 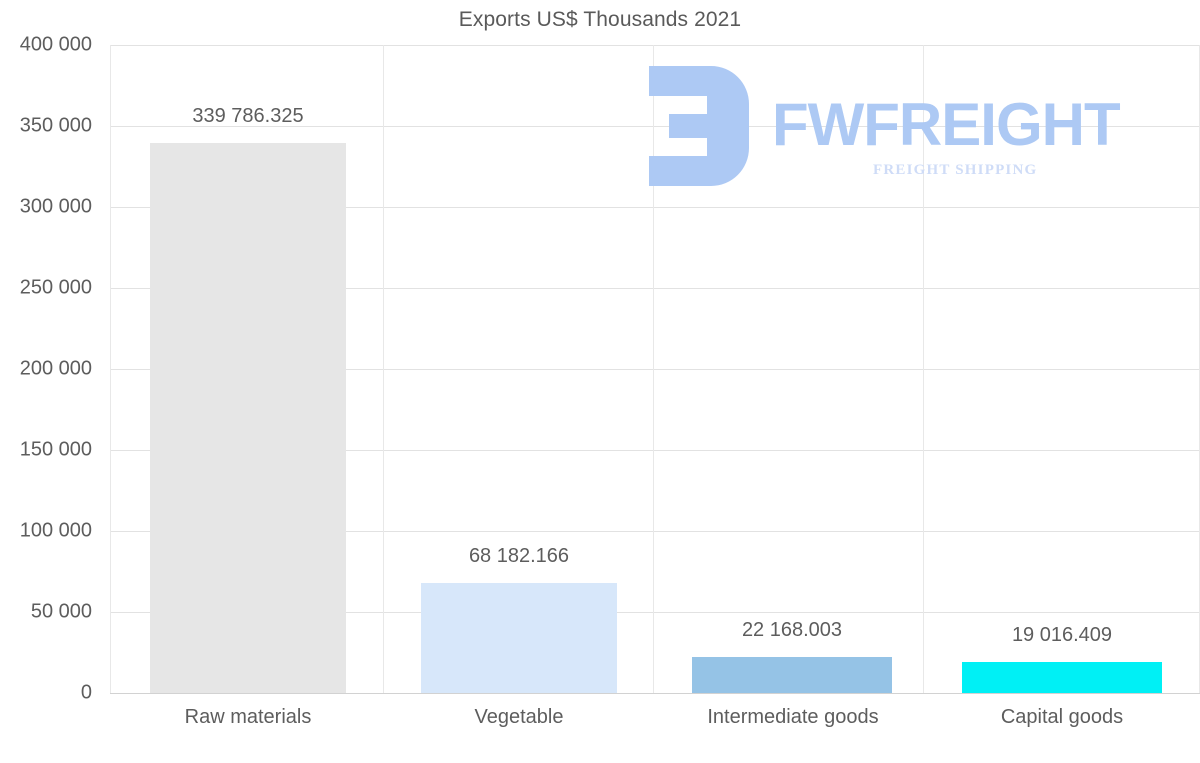 I want to click on bar-intermediate-goods, so click(x=792, y=675).